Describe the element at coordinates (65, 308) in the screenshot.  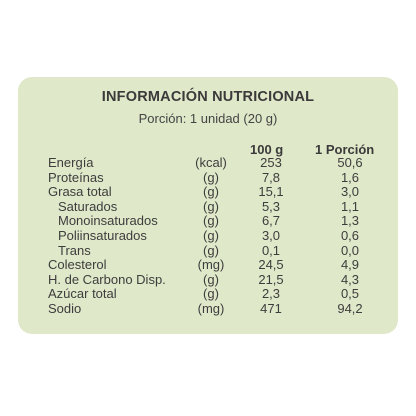
I see `nutrient-name: Sodio` at that location.